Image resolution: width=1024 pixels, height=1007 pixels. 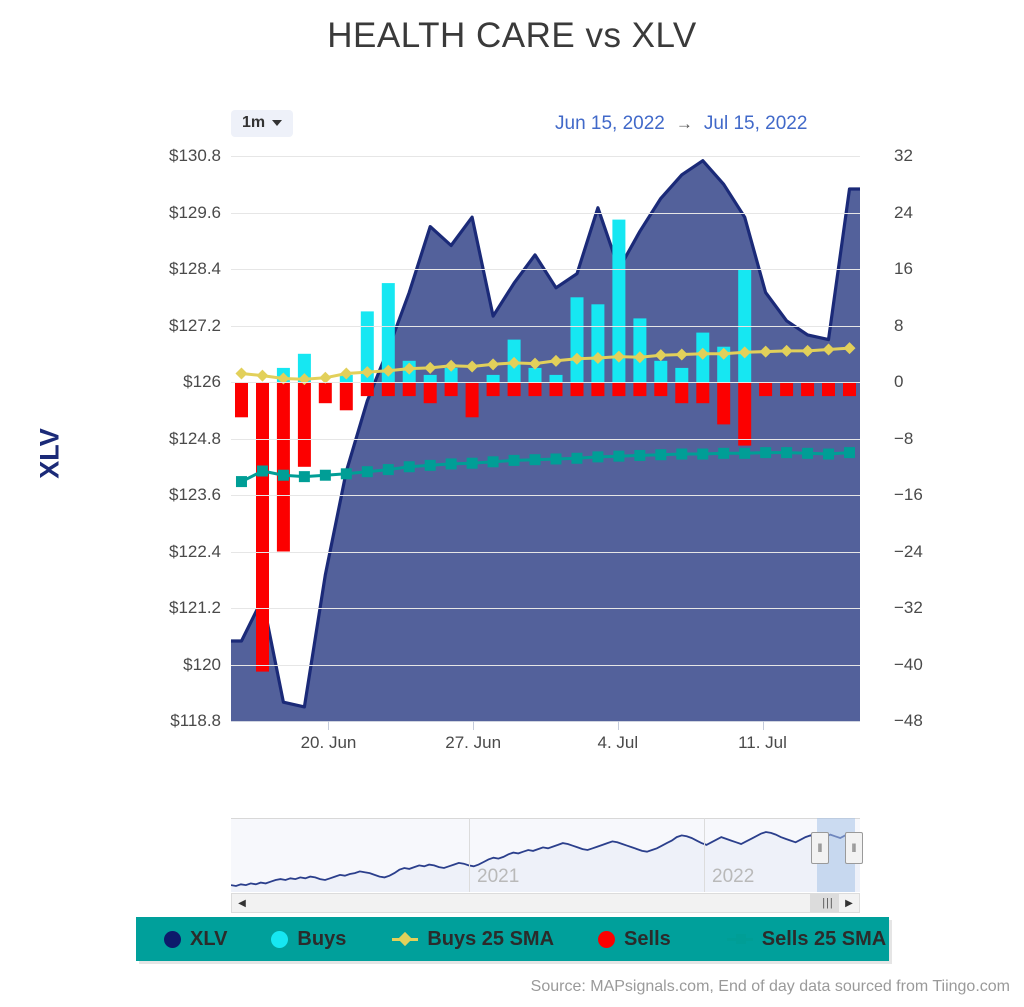 I want to click on x-axis-tick-label: 27. Jun, so click(x=473, y=742).